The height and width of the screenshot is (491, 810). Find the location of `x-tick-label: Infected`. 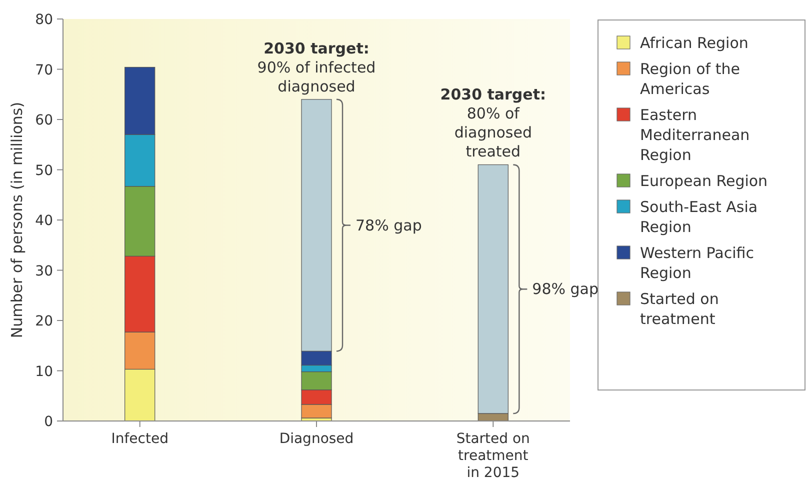

x-tick-label: Infected is located at coordinates (139, 439).